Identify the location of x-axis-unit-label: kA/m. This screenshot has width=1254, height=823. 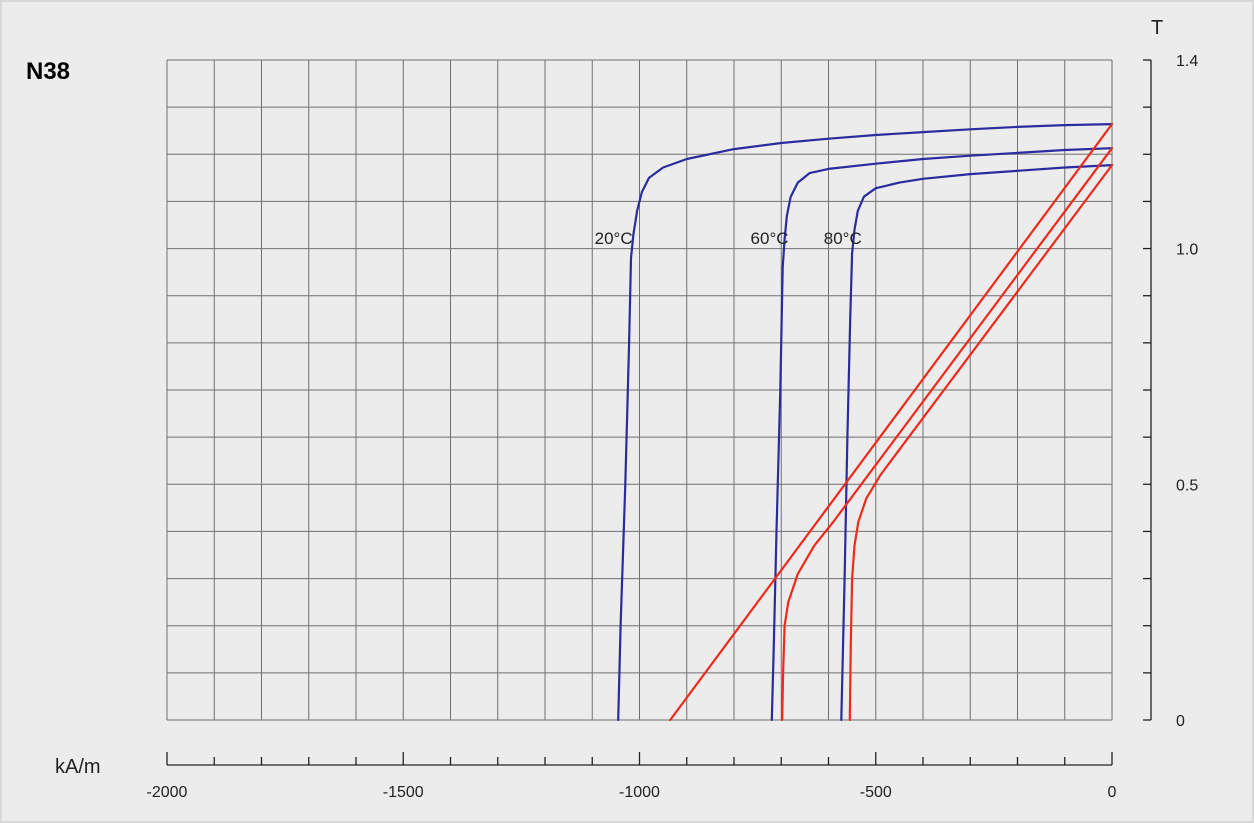
(78, 767).